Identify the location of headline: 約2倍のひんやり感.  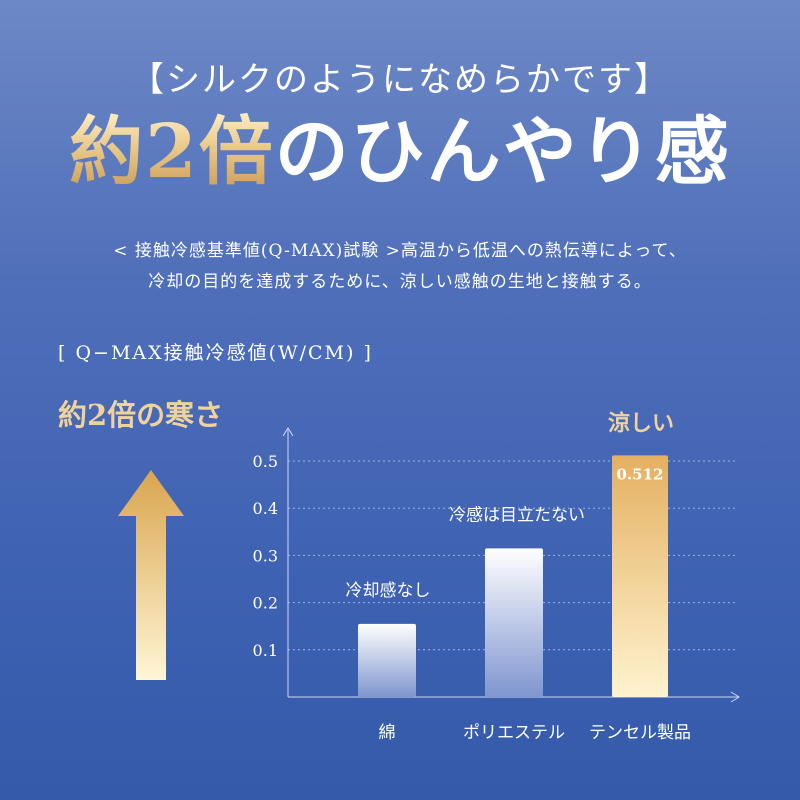
(400, 152).